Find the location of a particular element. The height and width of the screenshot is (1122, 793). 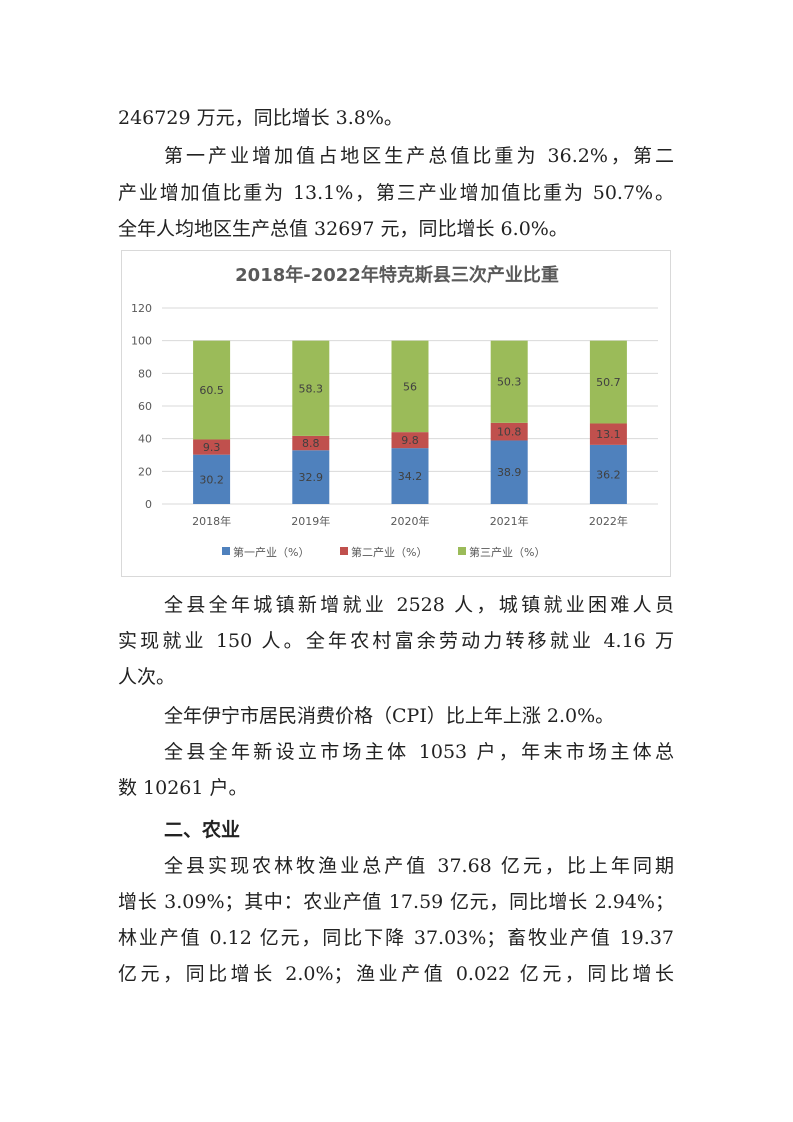

x-tick-label: 2020年 is located at coordinates (410, 521).